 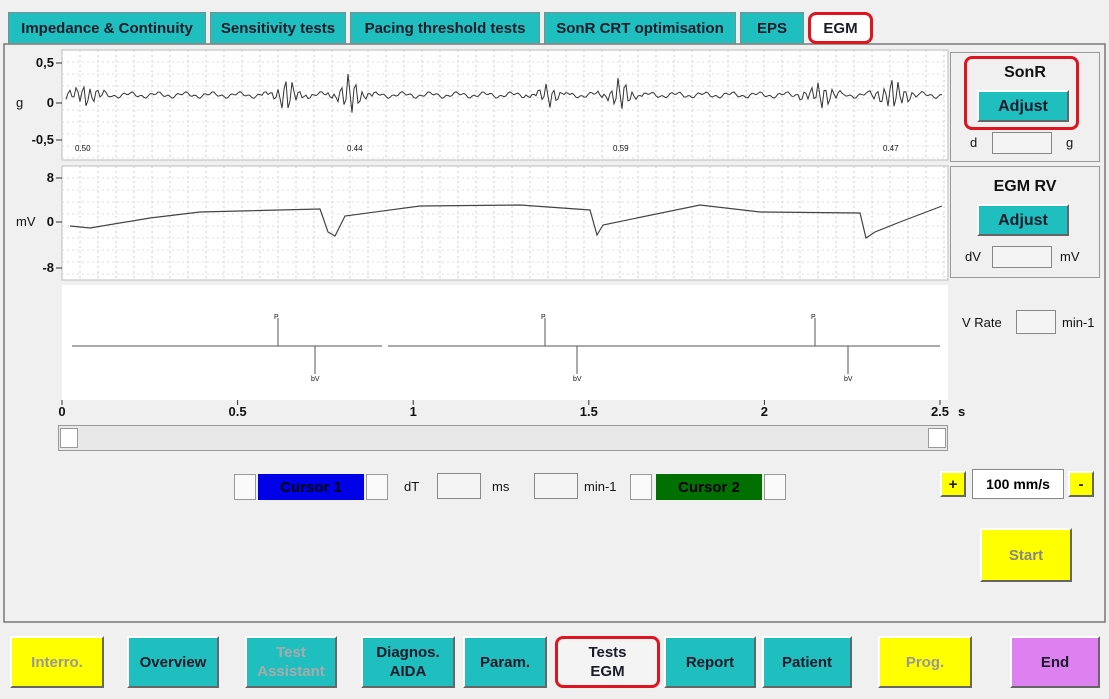 What do you see at coordinates (607, 671) in the screenshot?
I see `button-text: EGM` at bounding box center [607, 671].